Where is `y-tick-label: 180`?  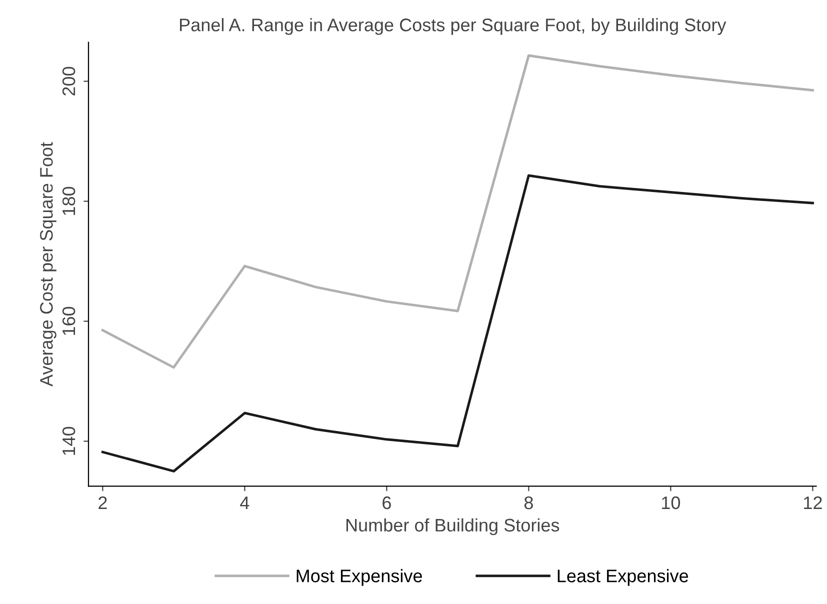
y-tick-label: 180 is located at coordinates (69, 200).